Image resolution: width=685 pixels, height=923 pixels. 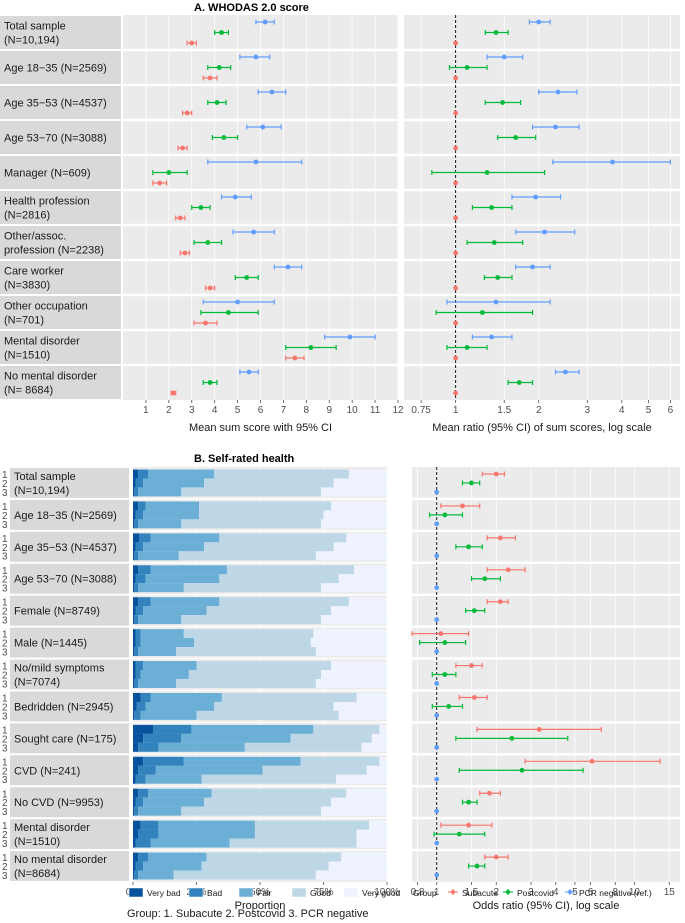 I want to click on tick-label: 15, so click(x=670, y=892).